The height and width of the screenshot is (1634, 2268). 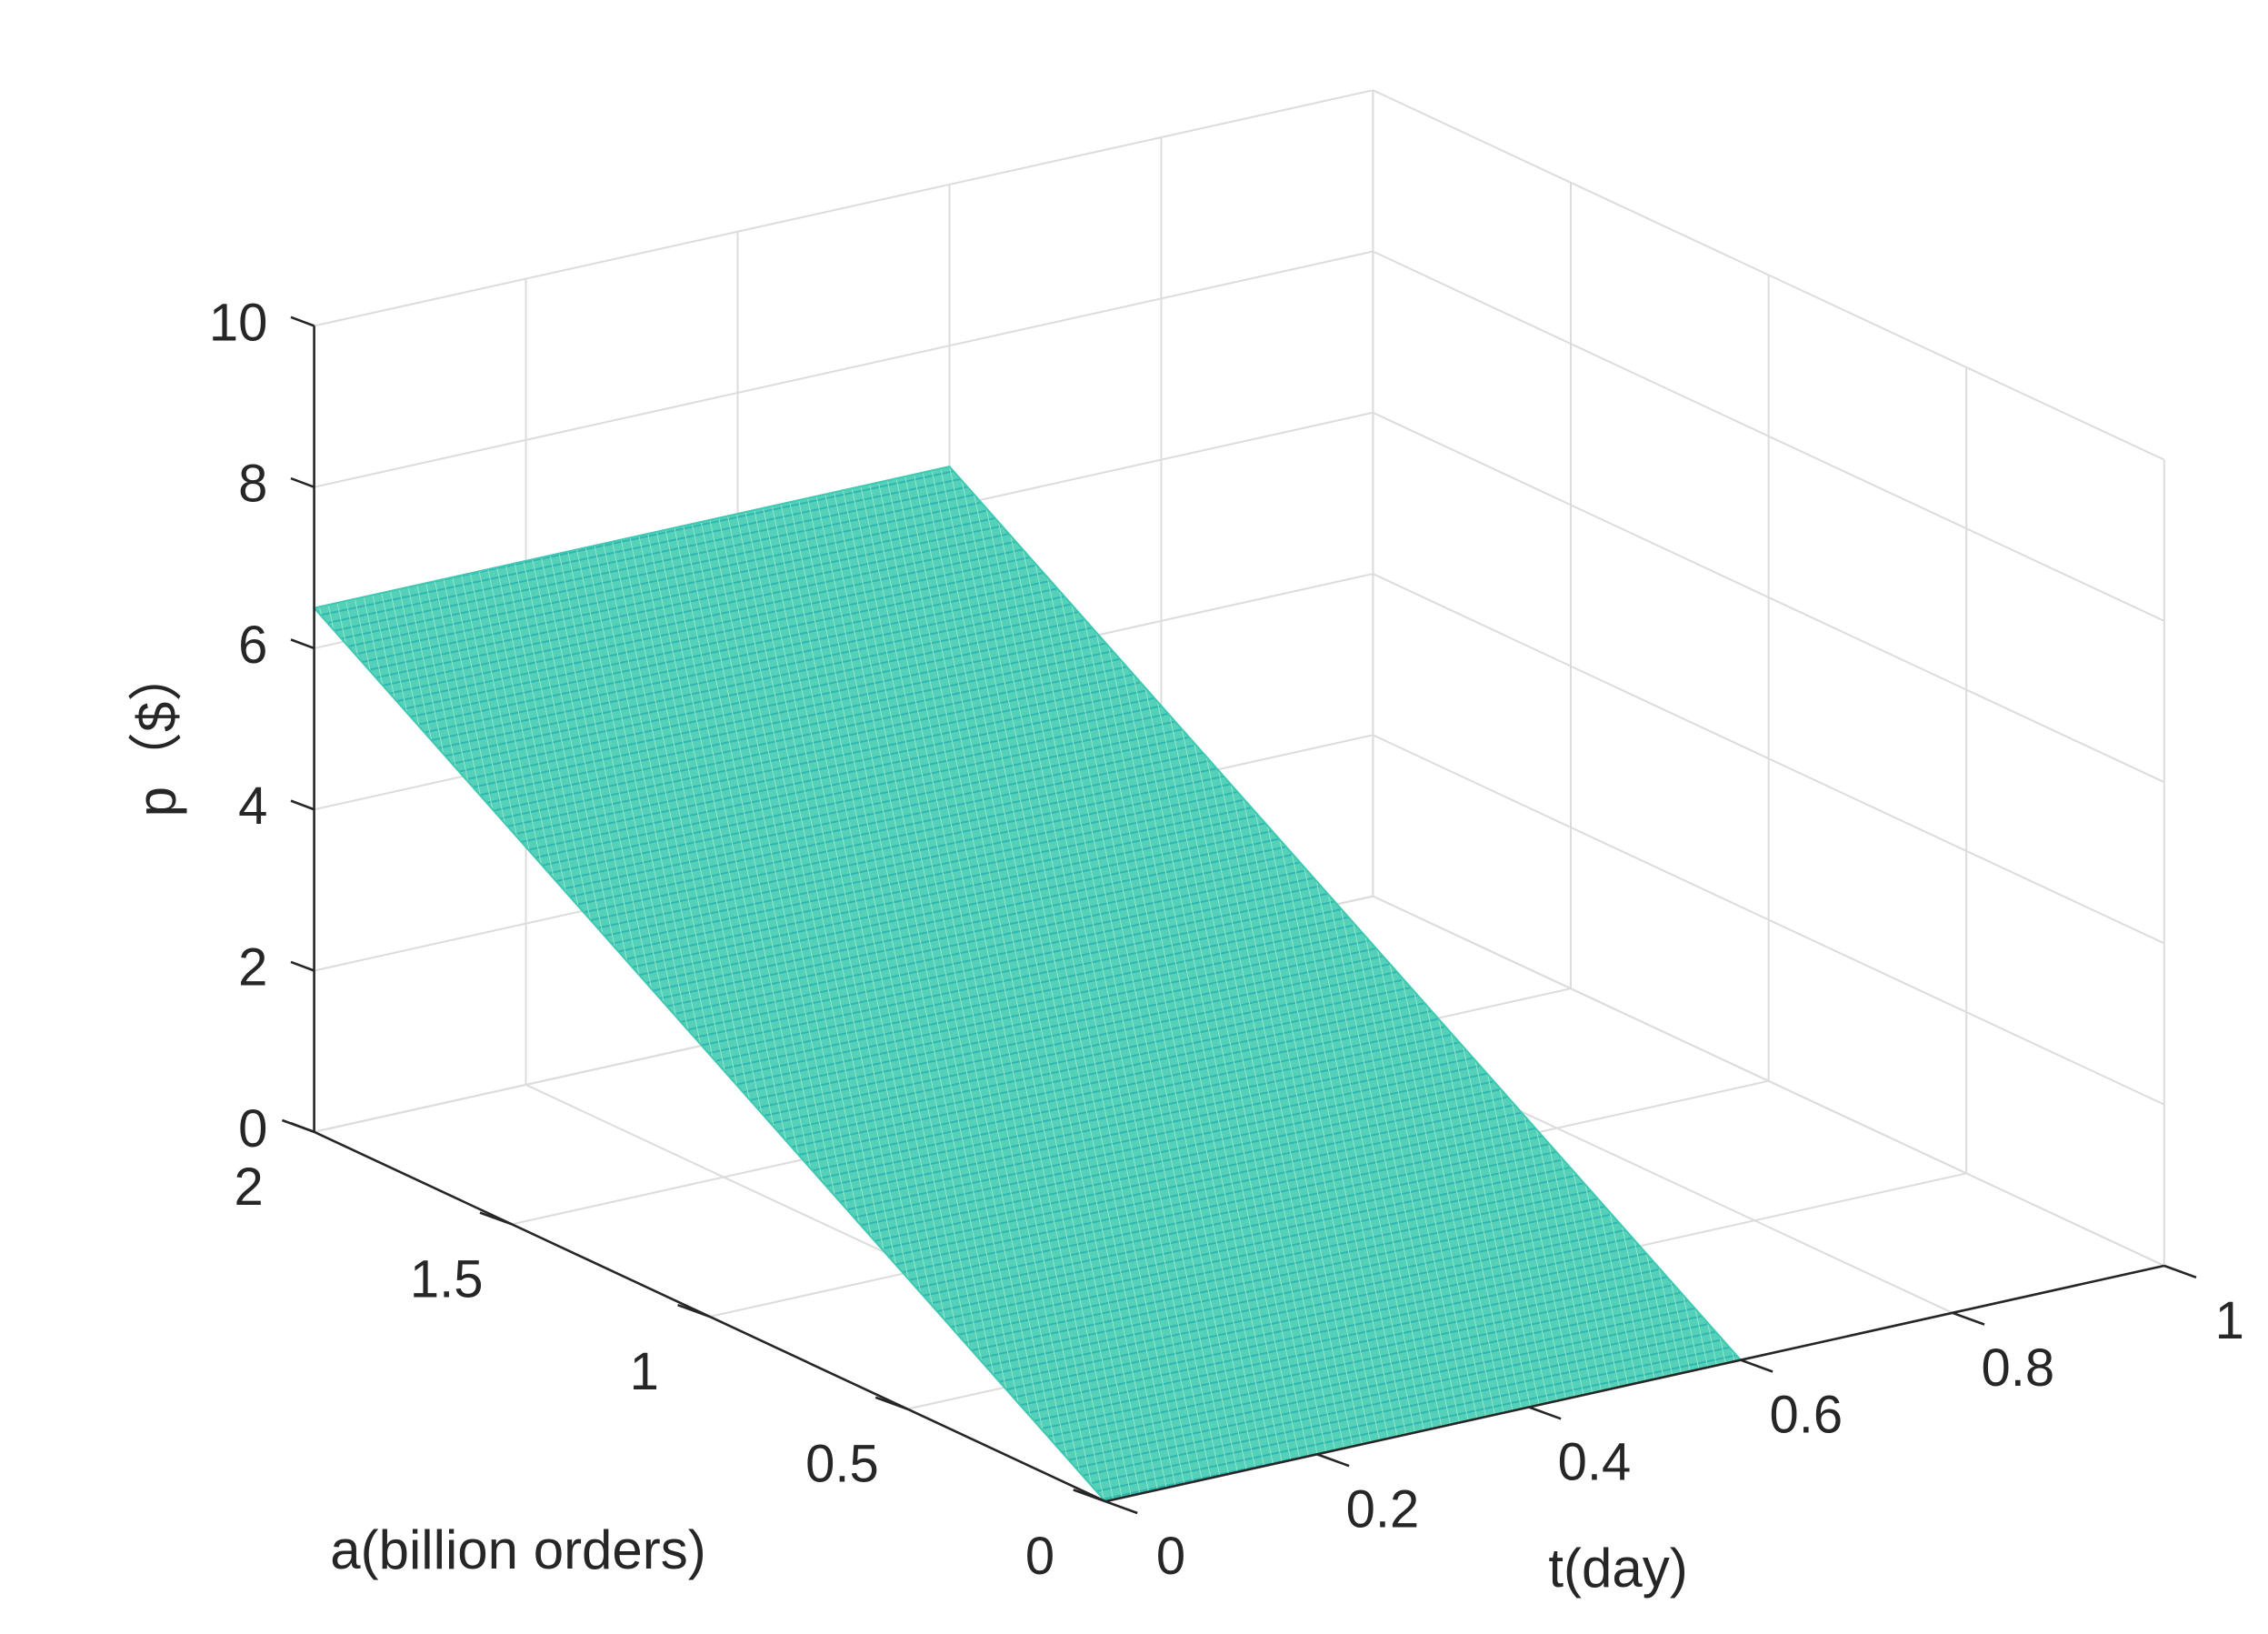 I want to click on x-tick-label: 0.2, so click(x=1383, y=1509).